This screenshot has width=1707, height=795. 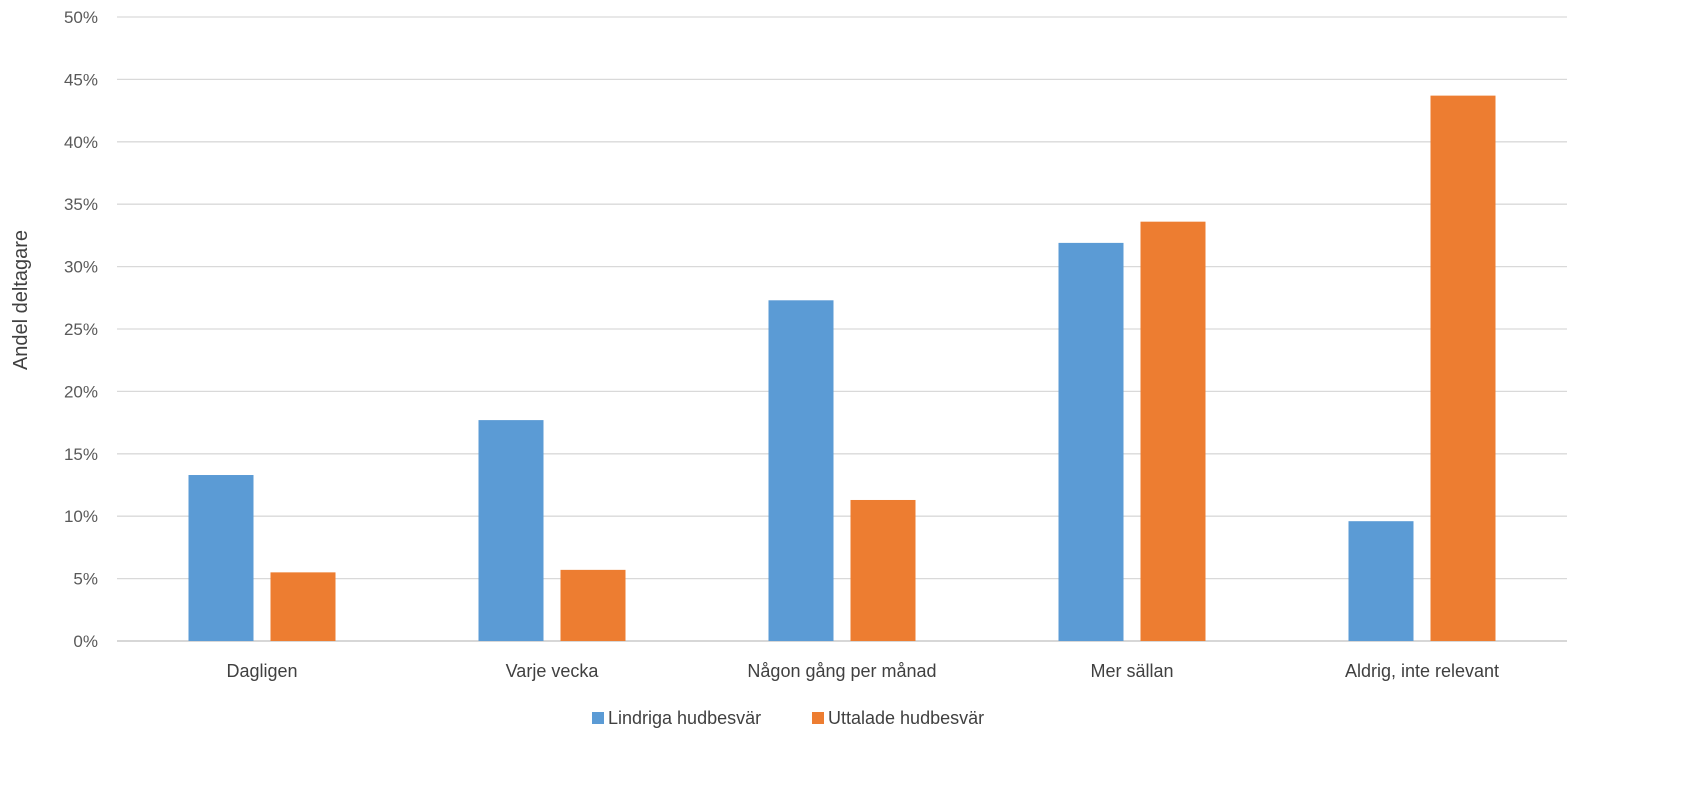 What do you see at coordinates (788, 718) in the screenshot?
I see `legend: Lindriga hudbesvär Uttalade hudbesvär` at bounding box center [788, 718].